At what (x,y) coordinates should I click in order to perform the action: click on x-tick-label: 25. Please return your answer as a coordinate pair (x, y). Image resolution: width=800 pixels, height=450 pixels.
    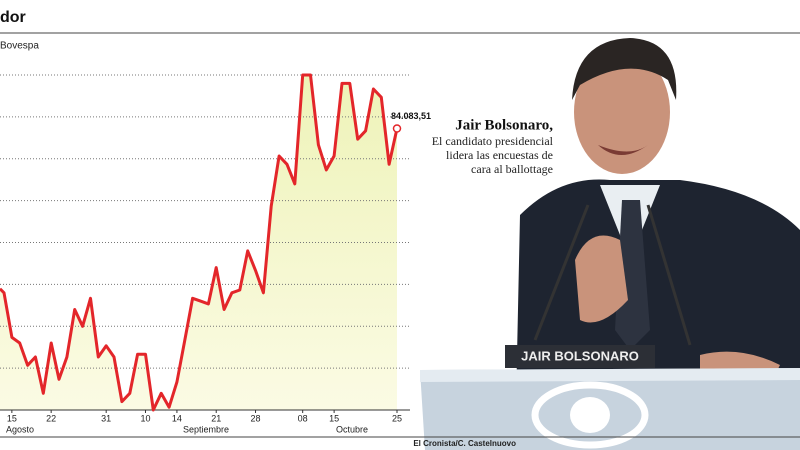
    Looking at the image, I should click on (397, 418).